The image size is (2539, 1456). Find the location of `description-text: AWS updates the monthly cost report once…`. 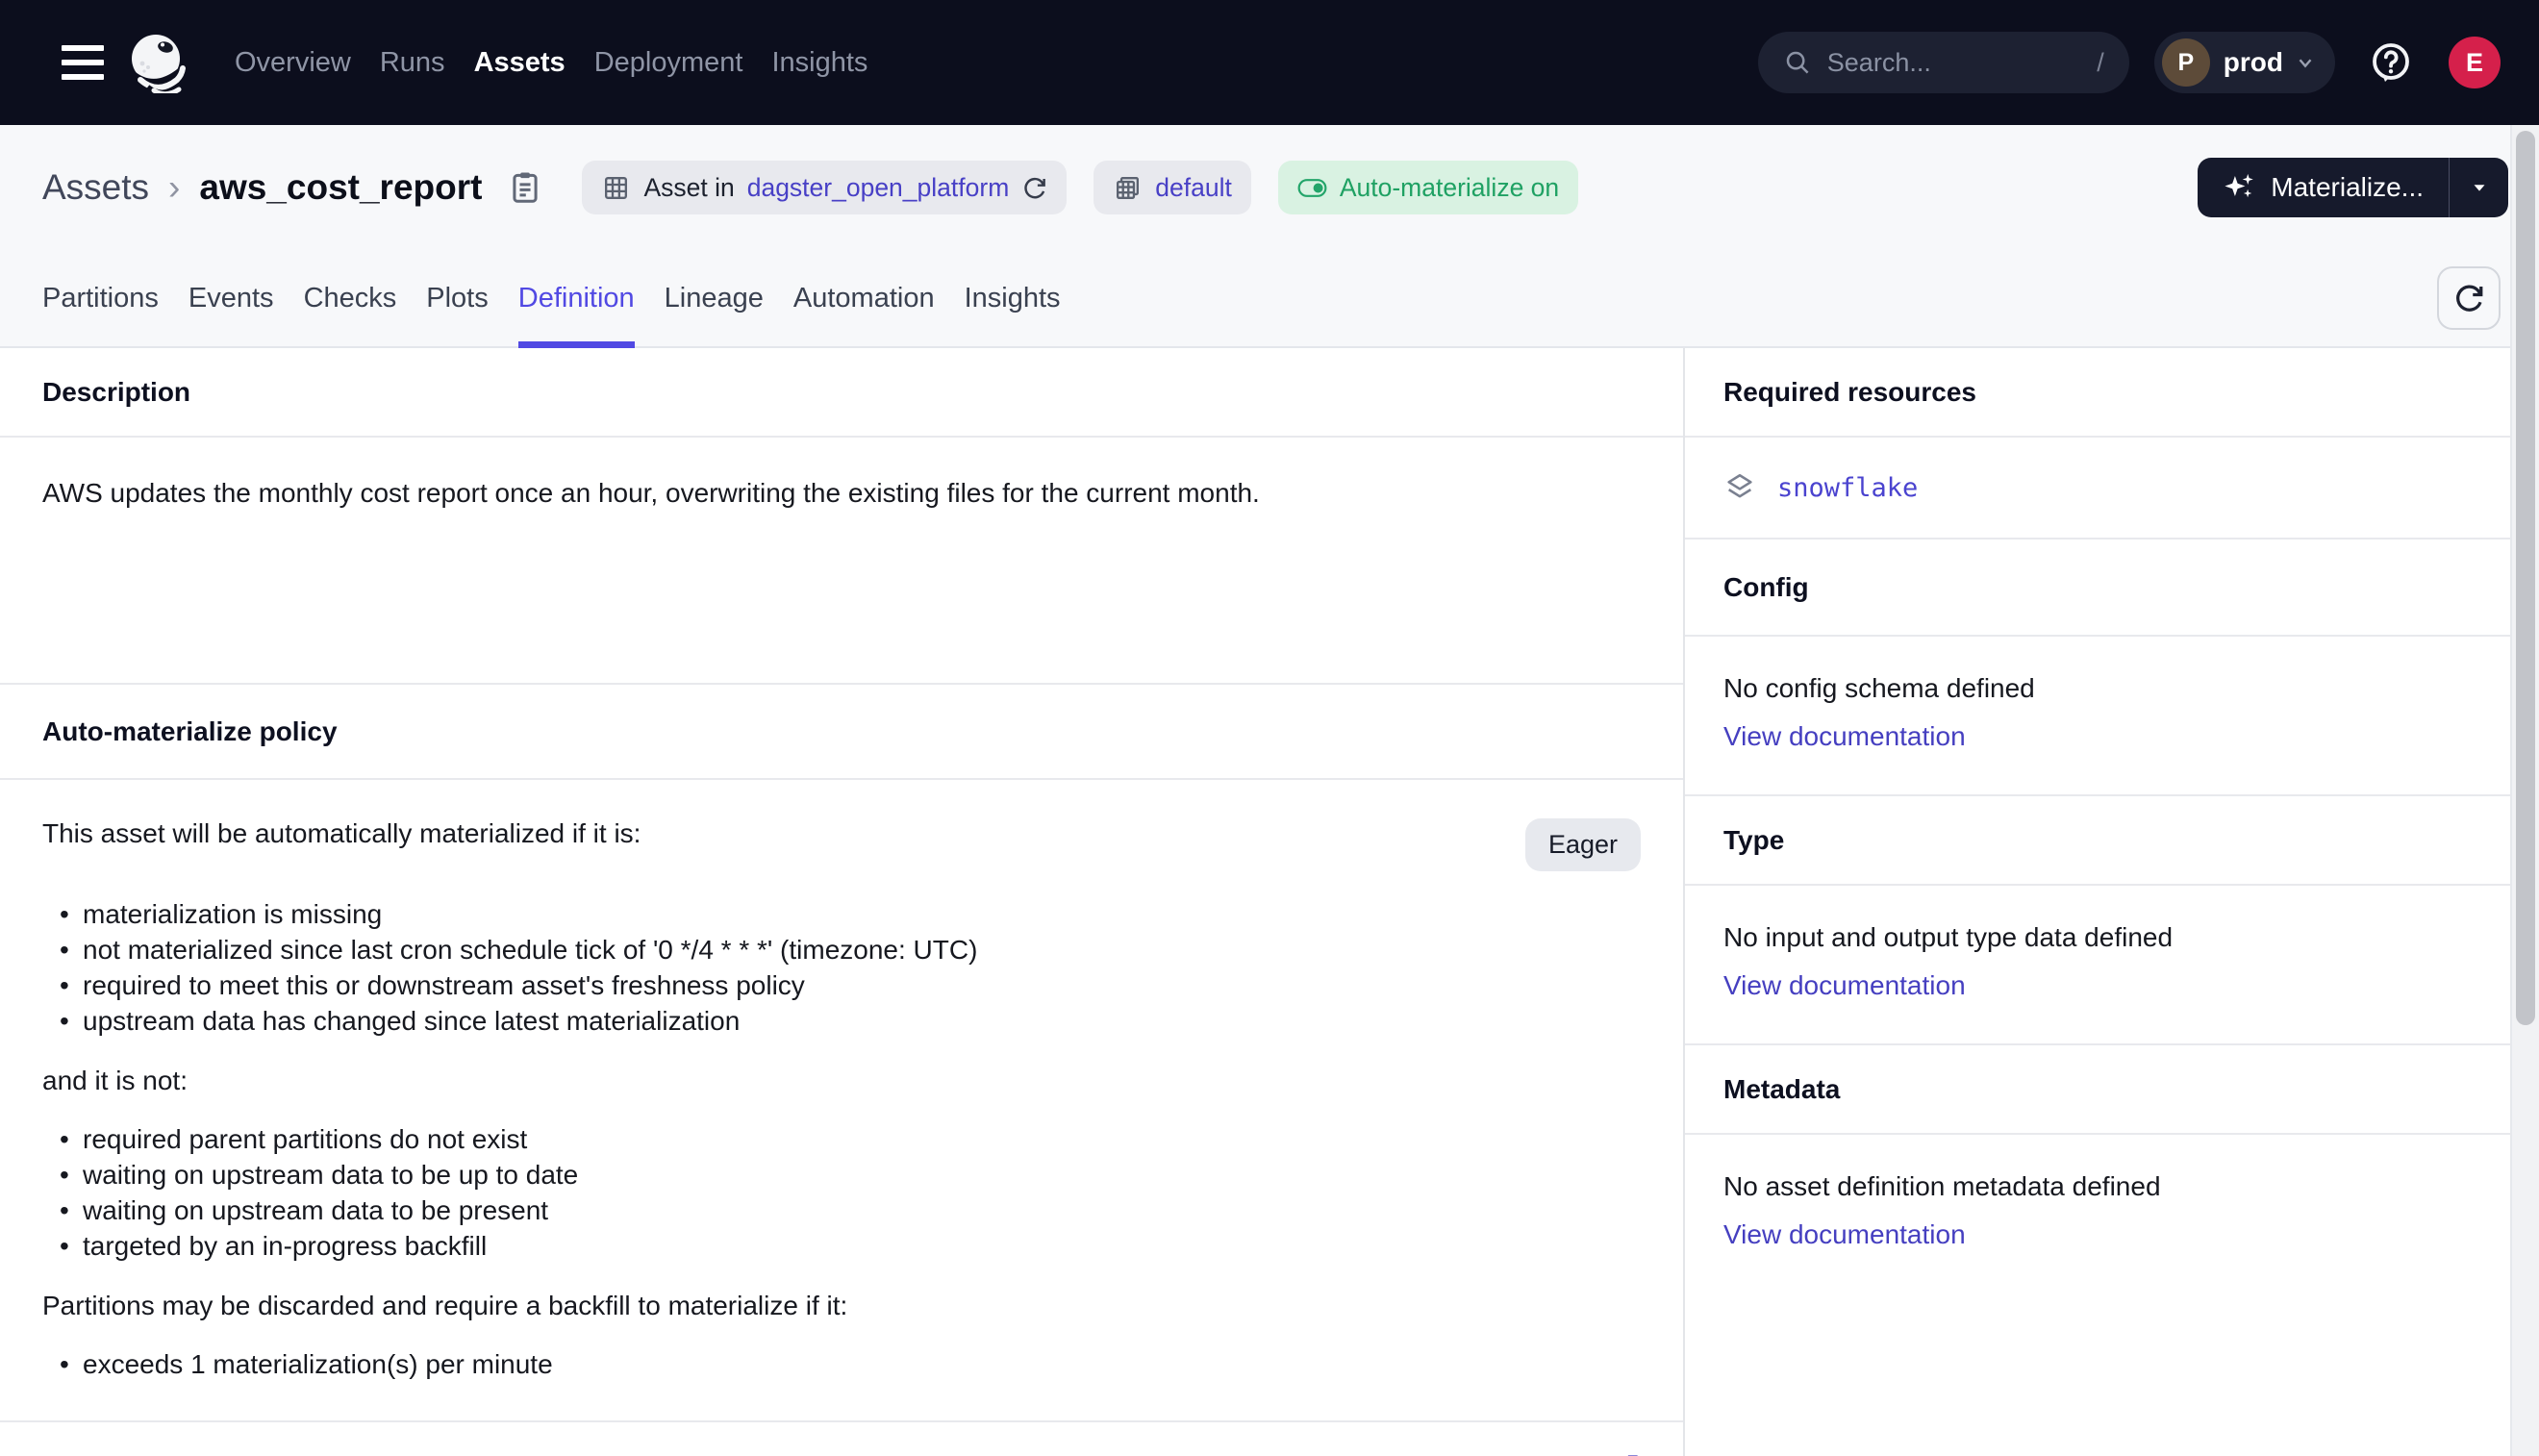

description-text: AWS updates the monthly cost report once… is located at coordinates (651, 493).